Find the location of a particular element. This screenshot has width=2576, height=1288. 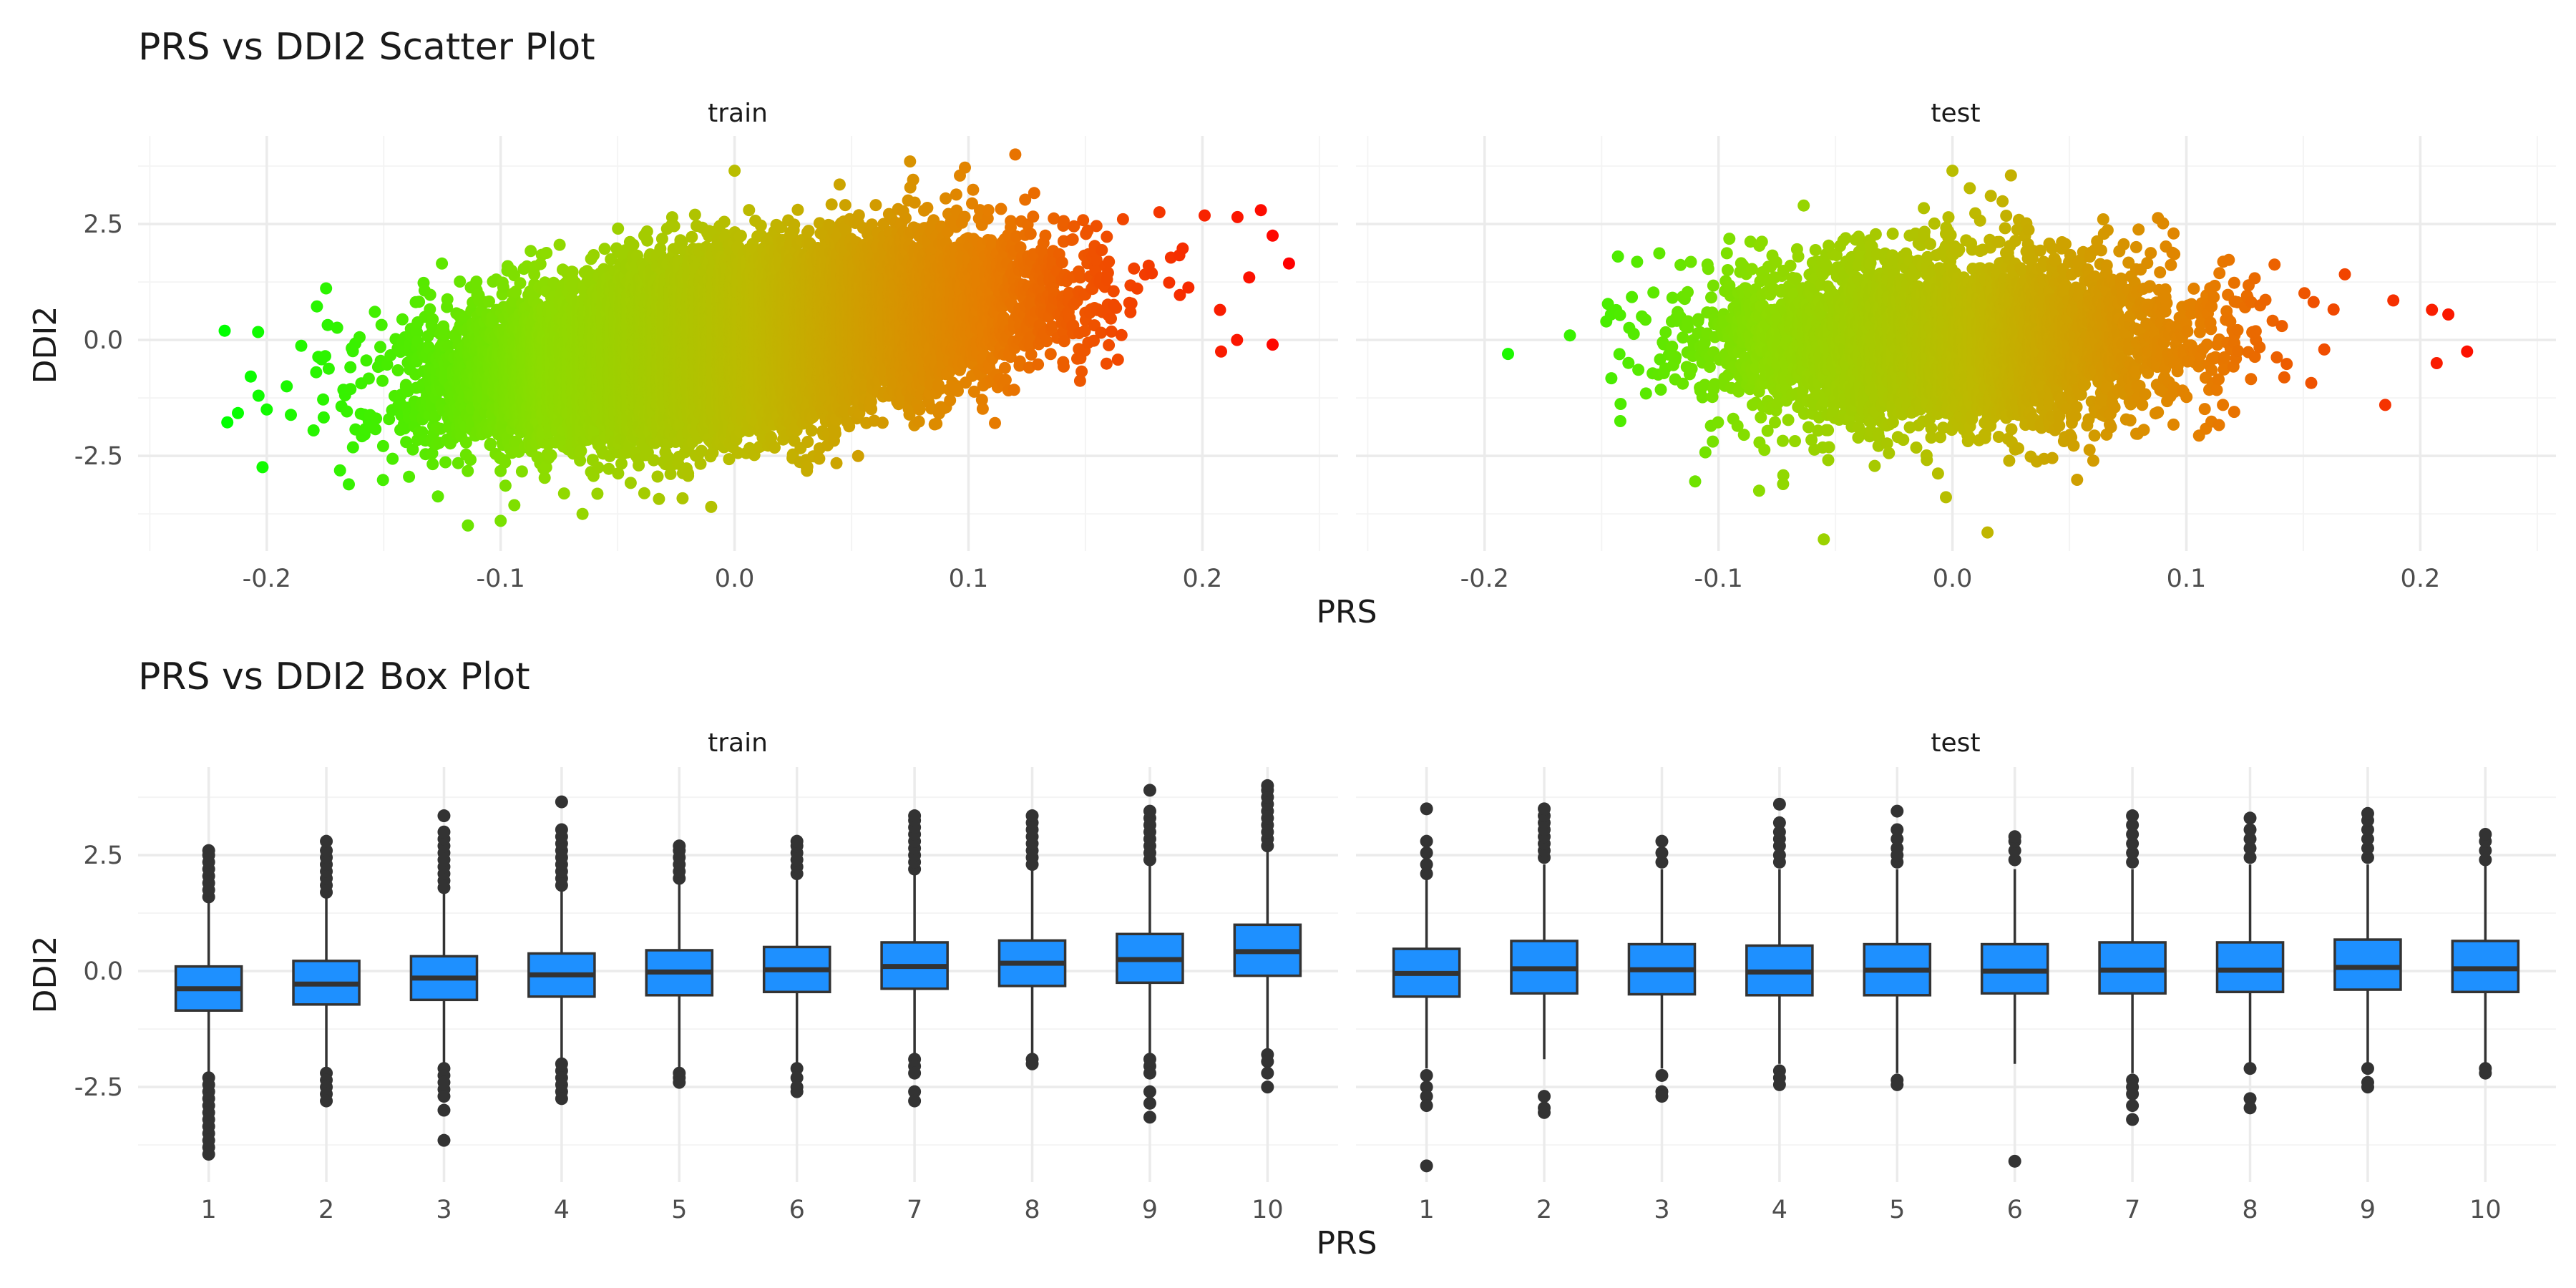

scatter-panel-train-label: train is located at coordinates (738, 113).